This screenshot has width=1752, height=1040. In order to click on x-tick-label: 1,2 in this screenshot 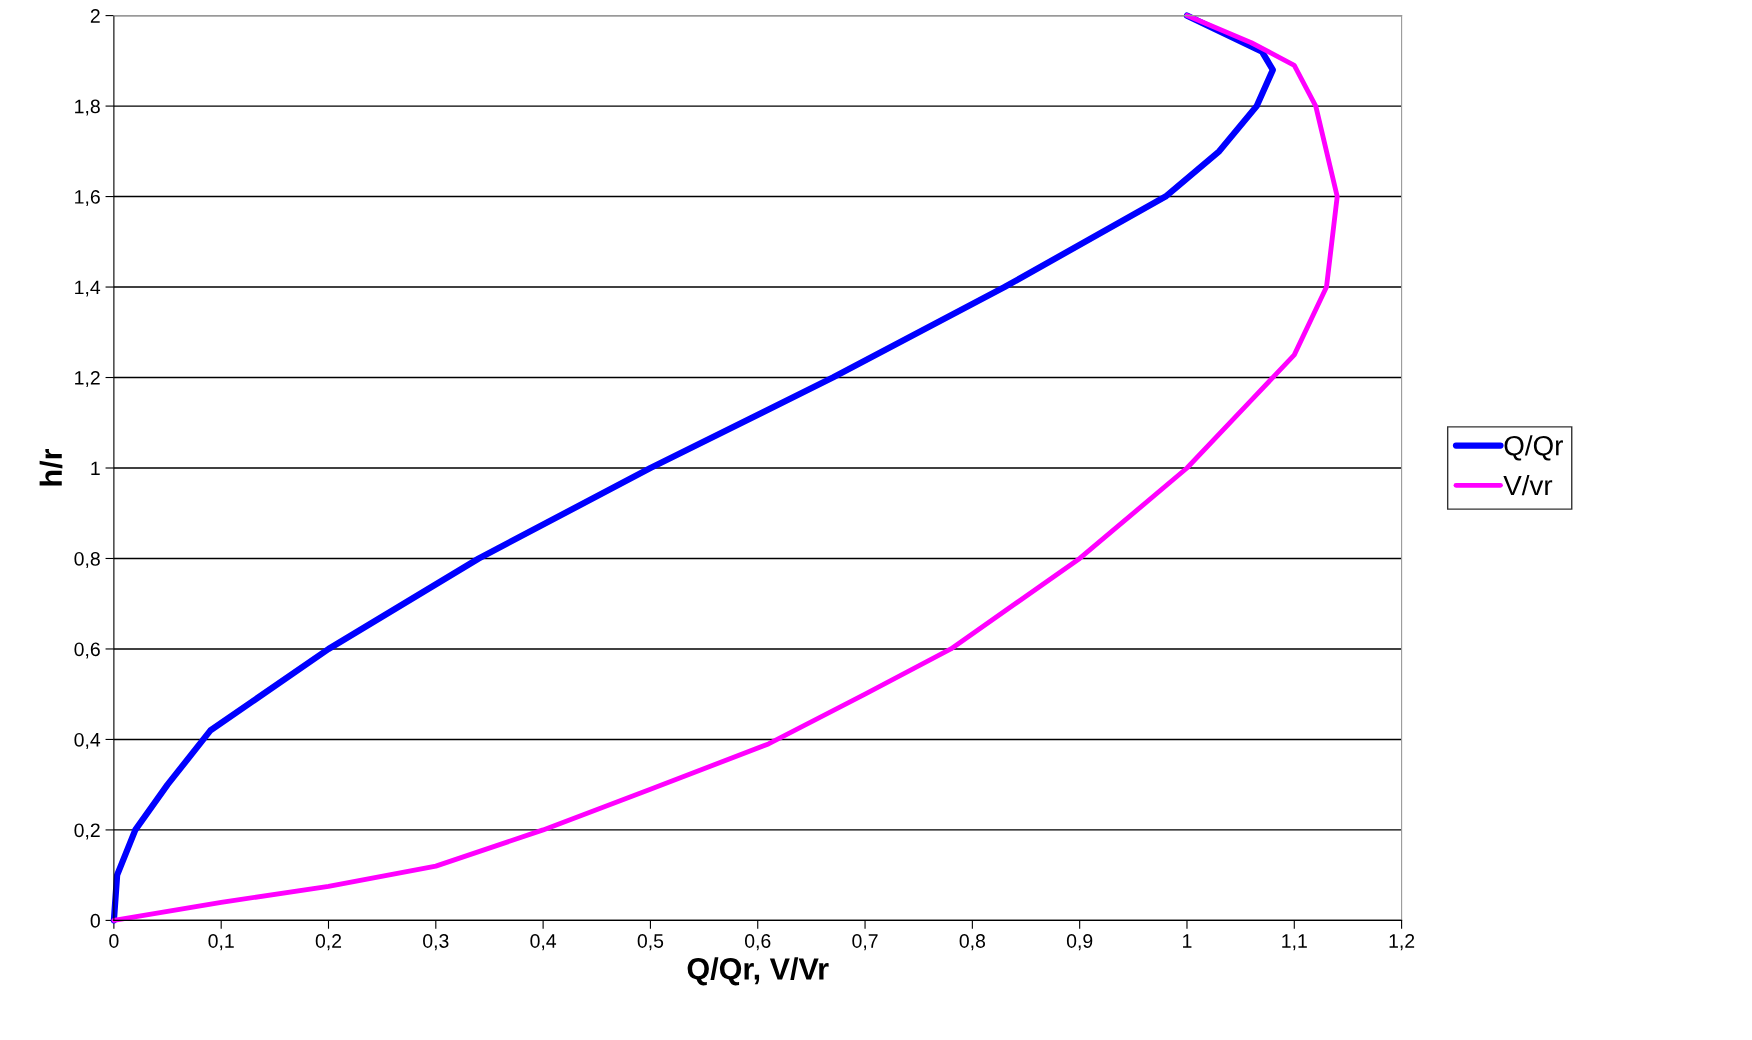, I will do `click(1402, 942)`.